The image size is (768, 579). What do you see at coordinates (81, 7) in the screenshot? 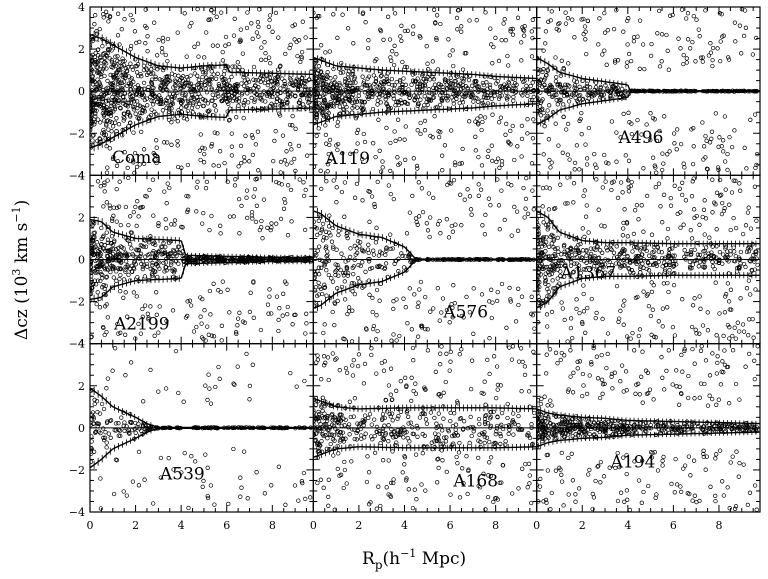
I see `y-tick-label: 4` at bounding box center [81, 7].